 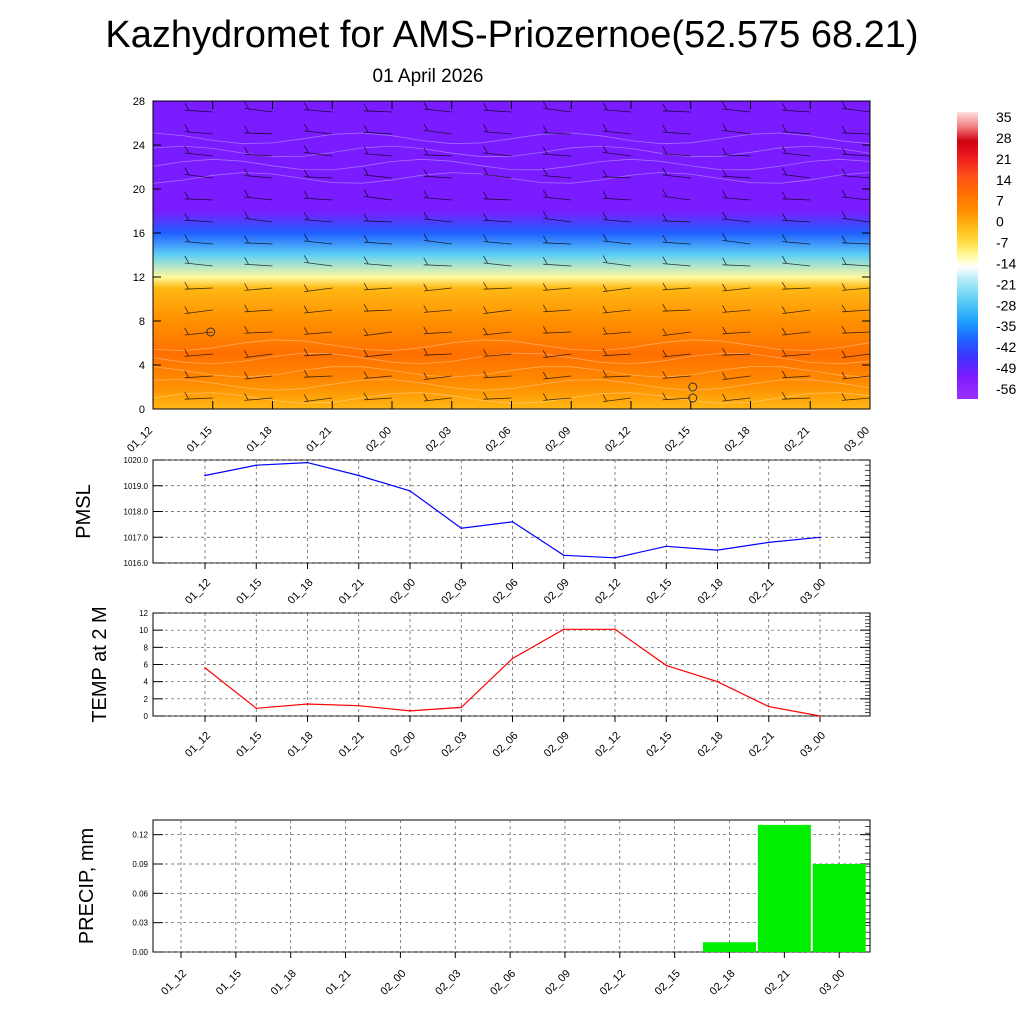 What do you see at coordinates (379, 440) in the screenshot?
I see `x-tick-label: 02_00` at bounding box center [379, 440].